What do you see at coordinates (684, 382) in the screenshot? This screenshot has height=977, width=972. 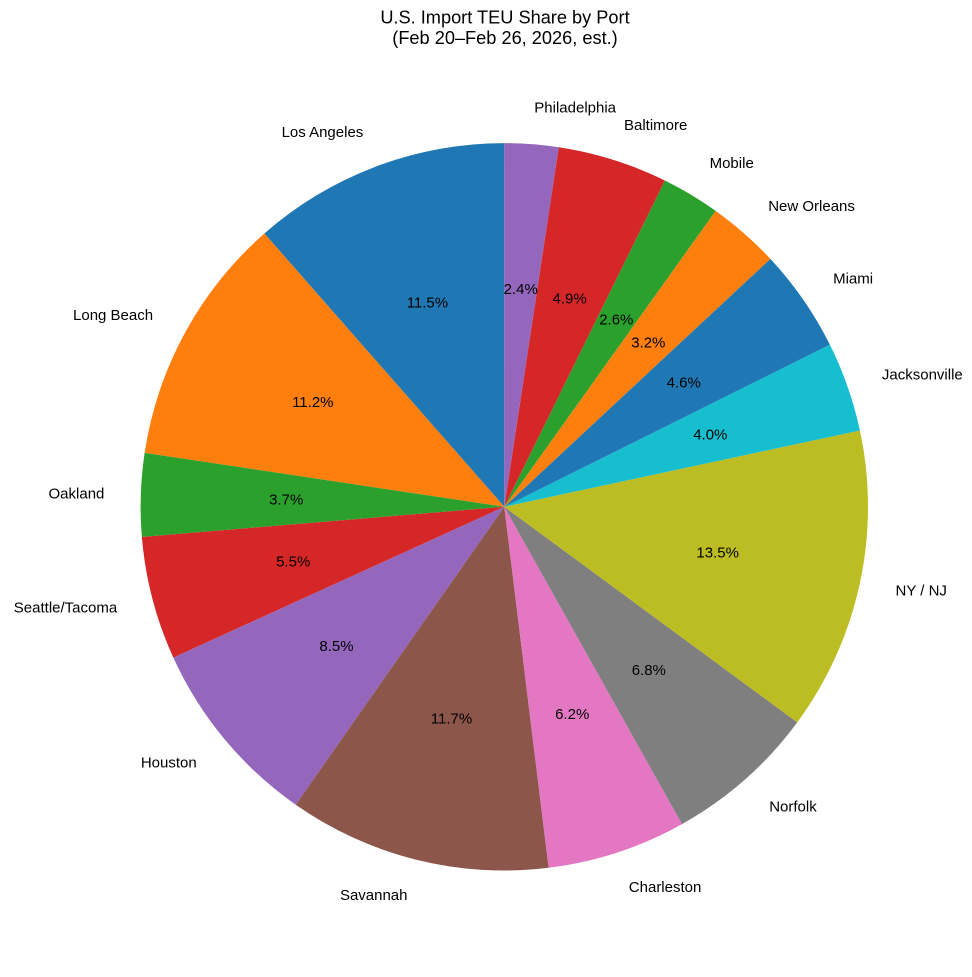 I see `svg-text: 4.6%` at bounding box center [684, 382].